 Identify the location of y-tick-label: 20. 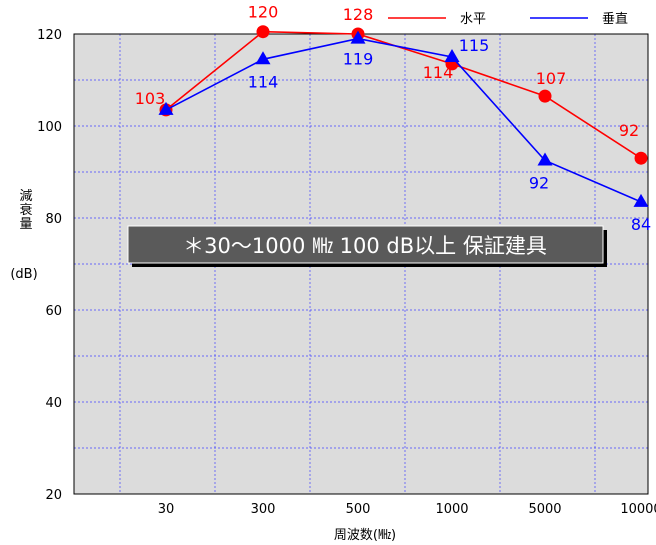
(53, 495).